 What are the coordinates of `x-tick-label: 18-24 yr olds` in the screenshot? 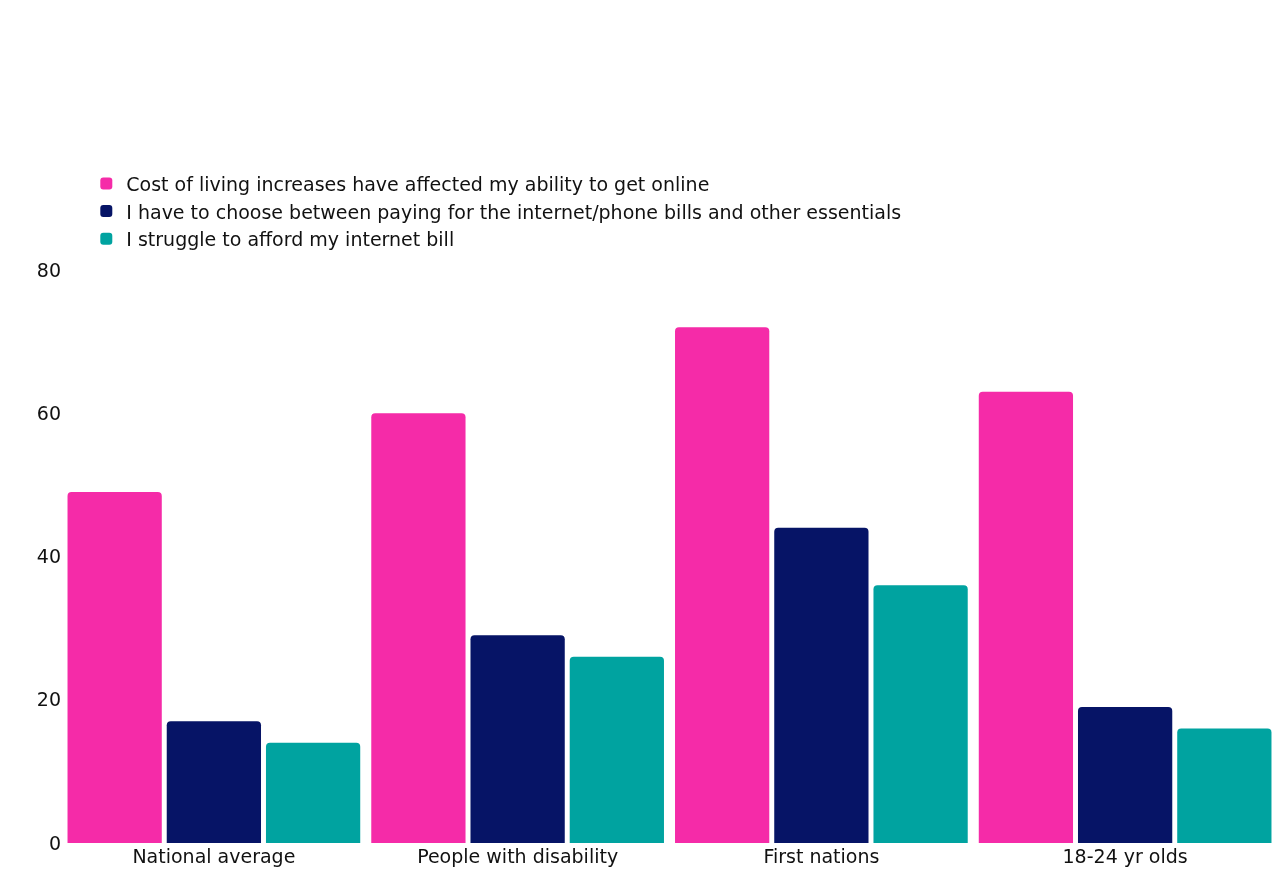 It's located at (1125, 856).